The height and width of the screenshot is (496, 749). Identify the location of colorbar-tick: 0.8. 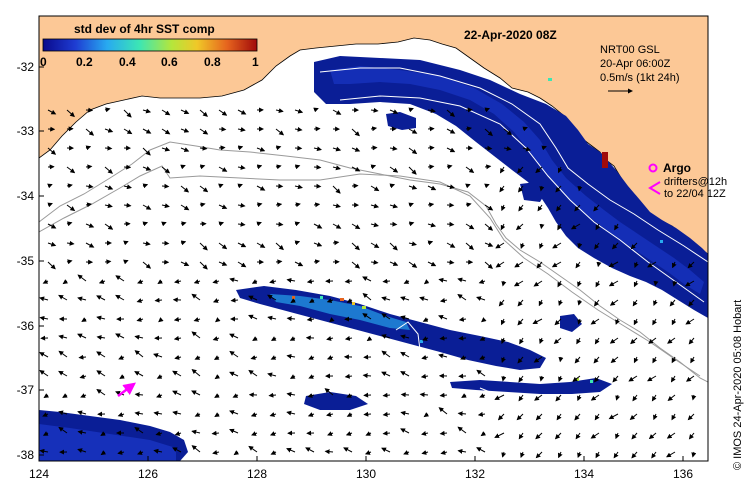
(212, 62).